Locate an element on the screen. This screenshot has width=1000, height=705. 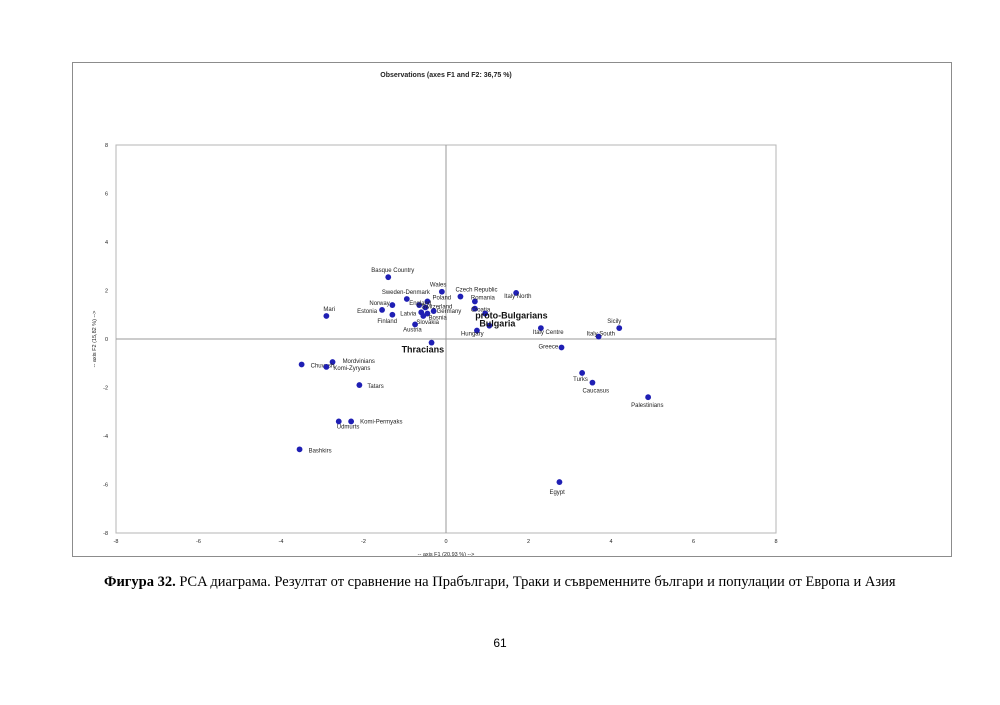
data-point-label: Italy South is located at coordinates (601, 335).